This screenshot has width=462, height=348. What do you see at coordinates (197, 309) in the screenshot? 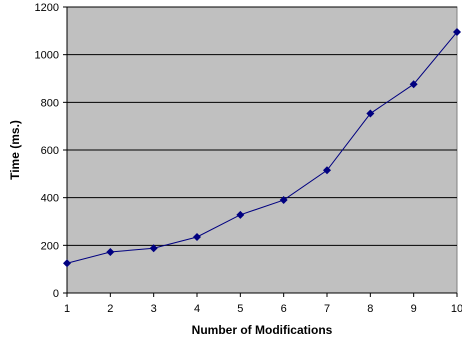
I see `x-tick-label: 4` at bounding box center [197, 309].